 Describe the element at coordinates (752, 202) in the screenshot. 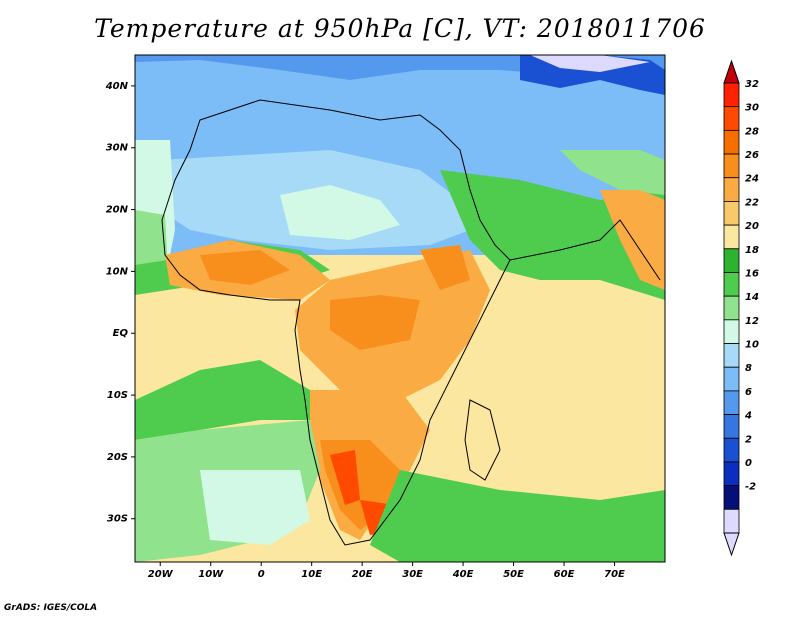

I see `colorbar-label: 22` at that location.